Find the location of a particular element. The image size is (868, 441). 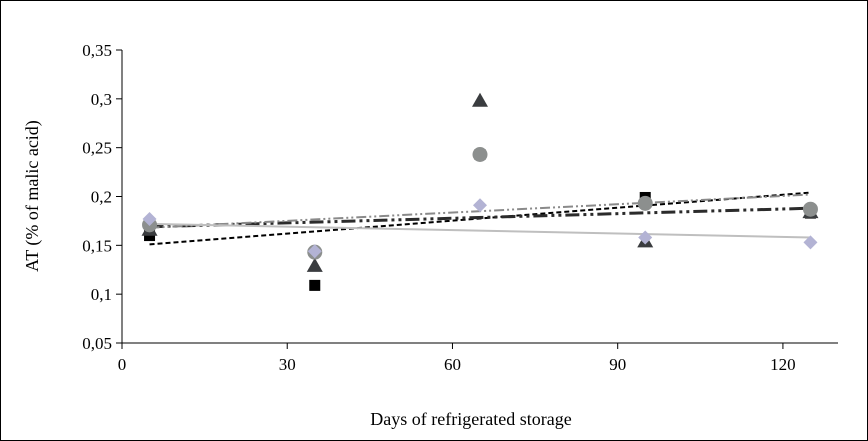

x-tick-label: 0 is located at coordinates (122, 364).